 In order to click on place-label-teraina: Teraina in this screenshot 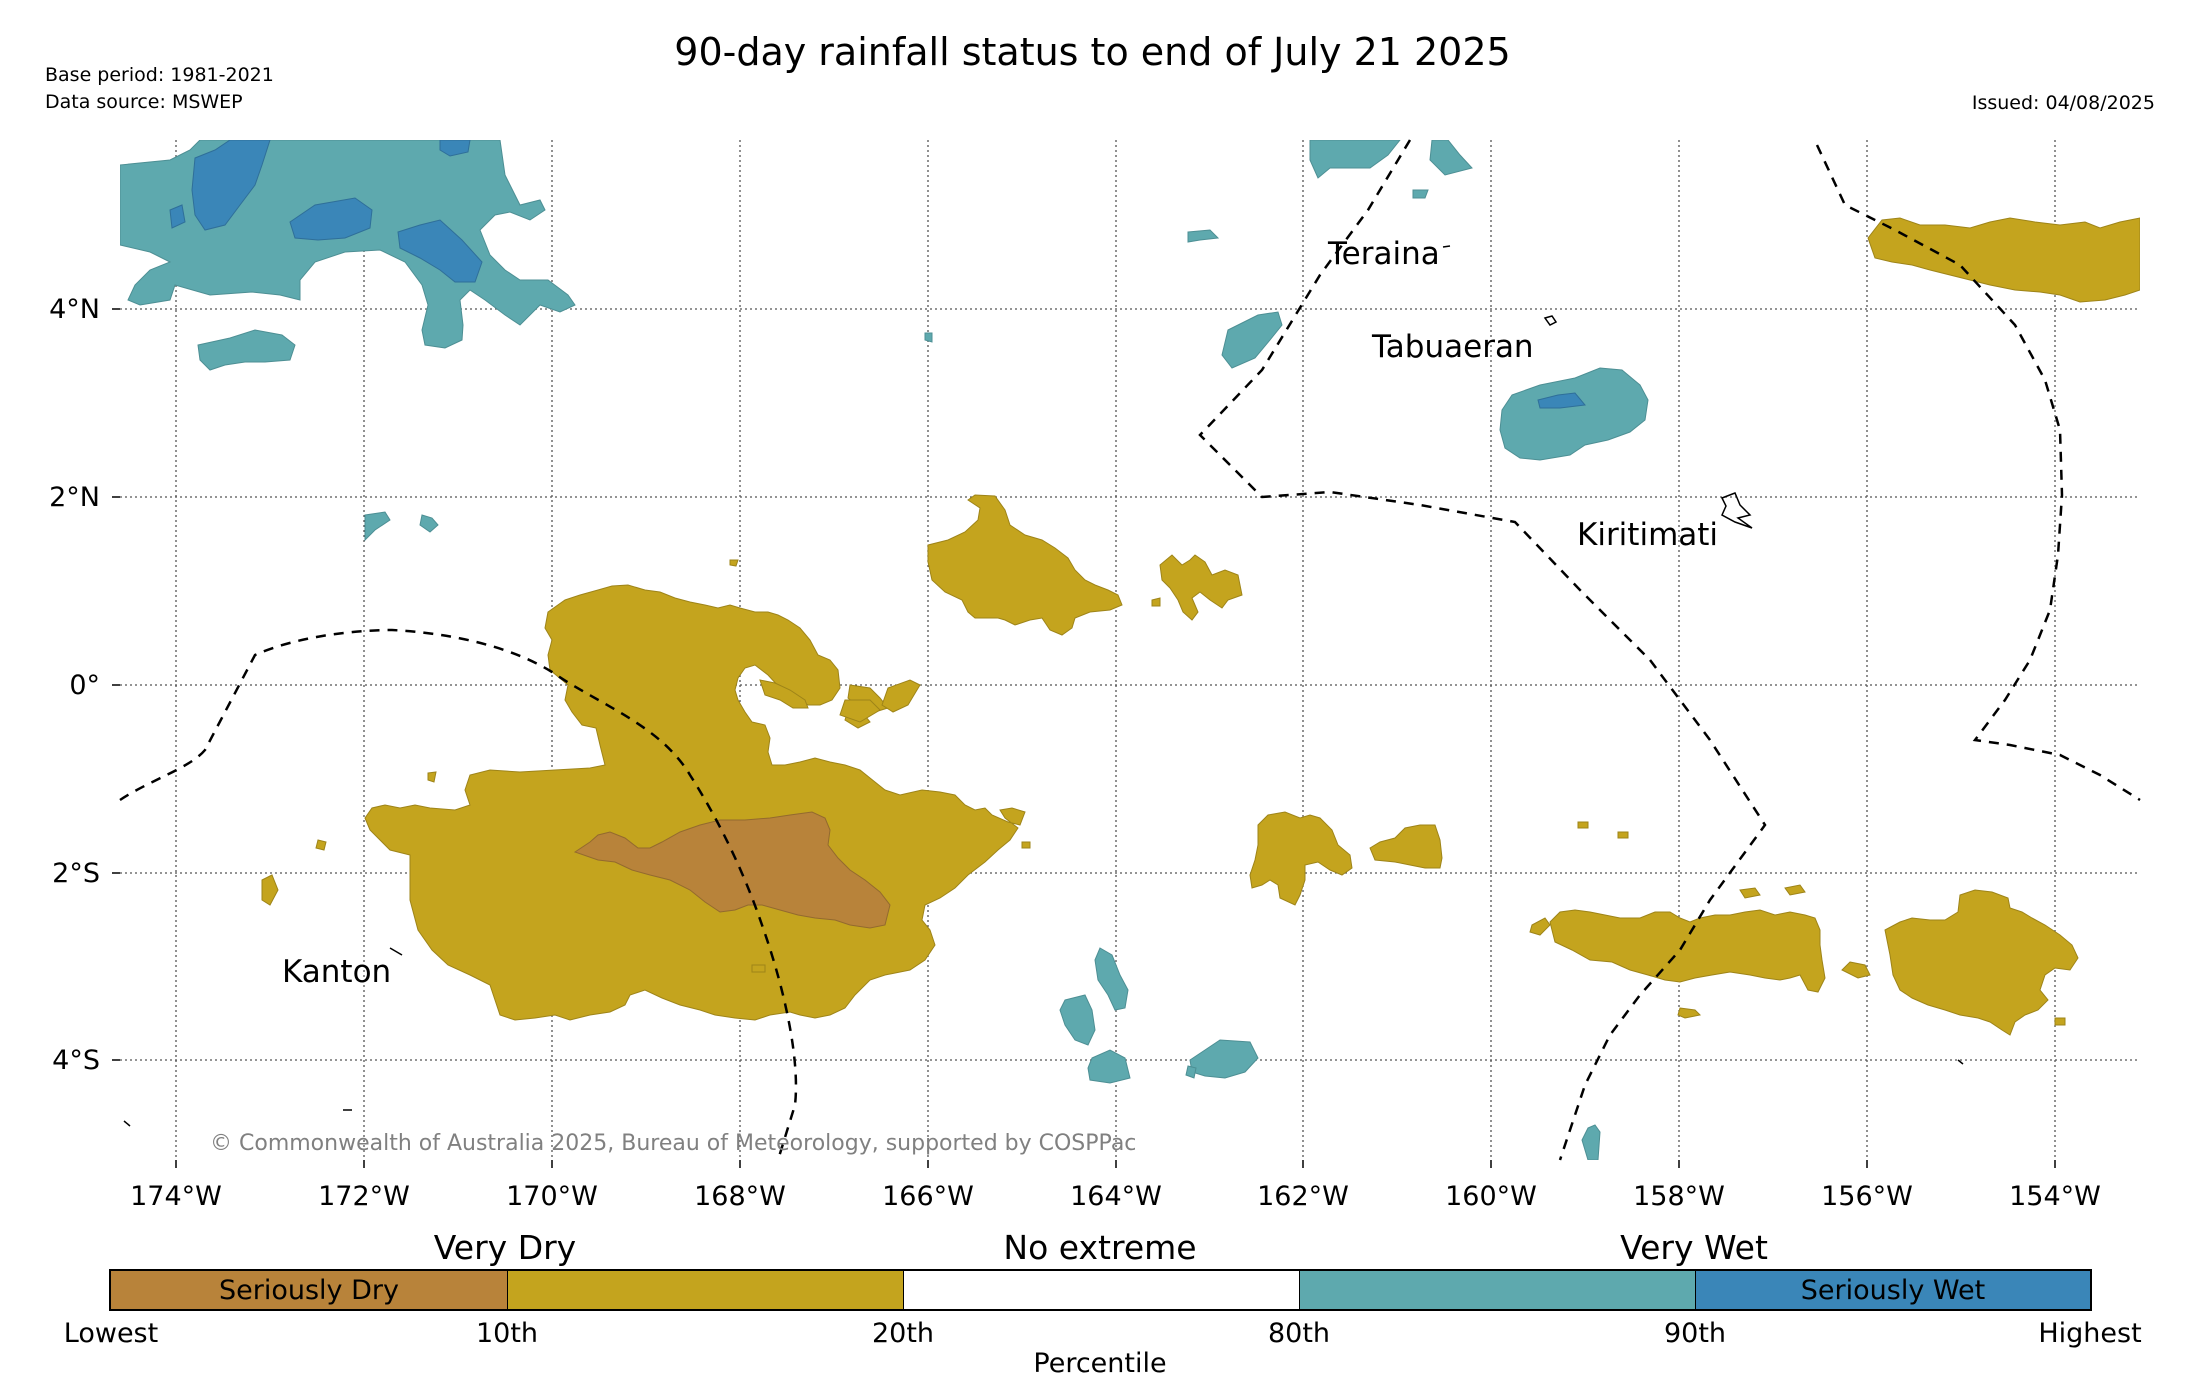, I will do `click(1383, 254)`.